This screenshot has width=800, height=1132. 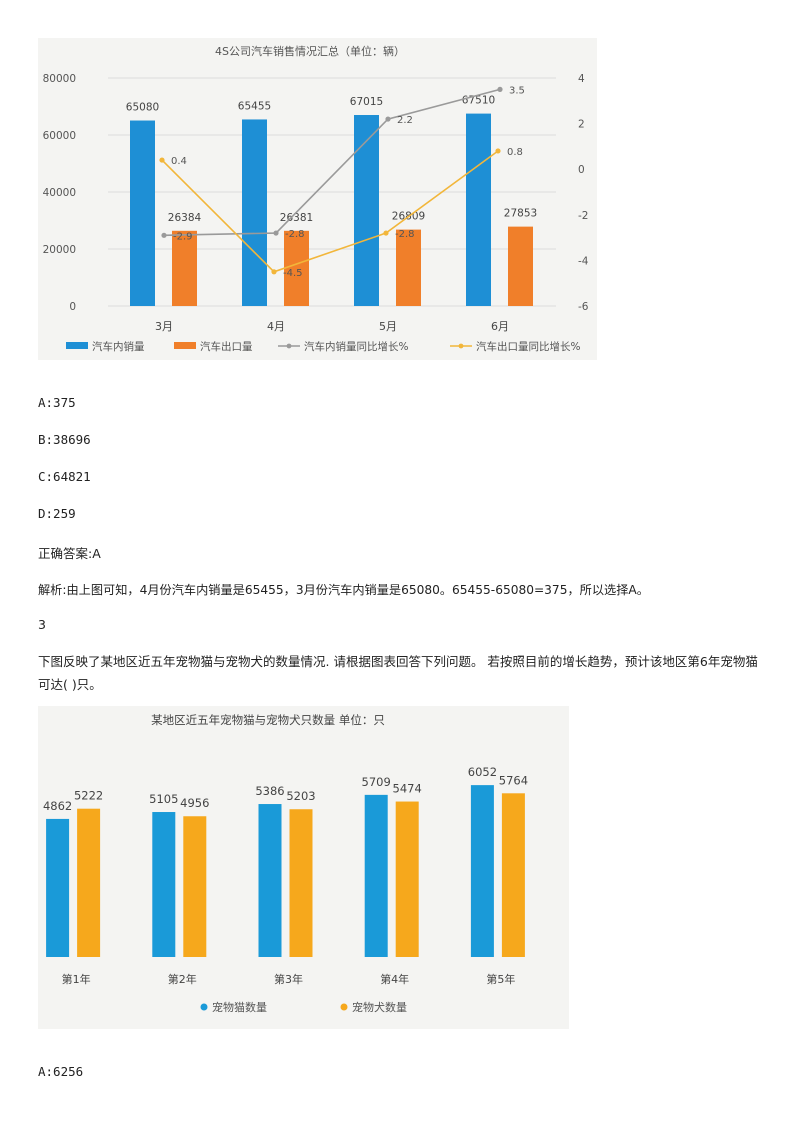 I want to click on legend-label: 汽车内销量同比增长%, so click(x=356, y=346).